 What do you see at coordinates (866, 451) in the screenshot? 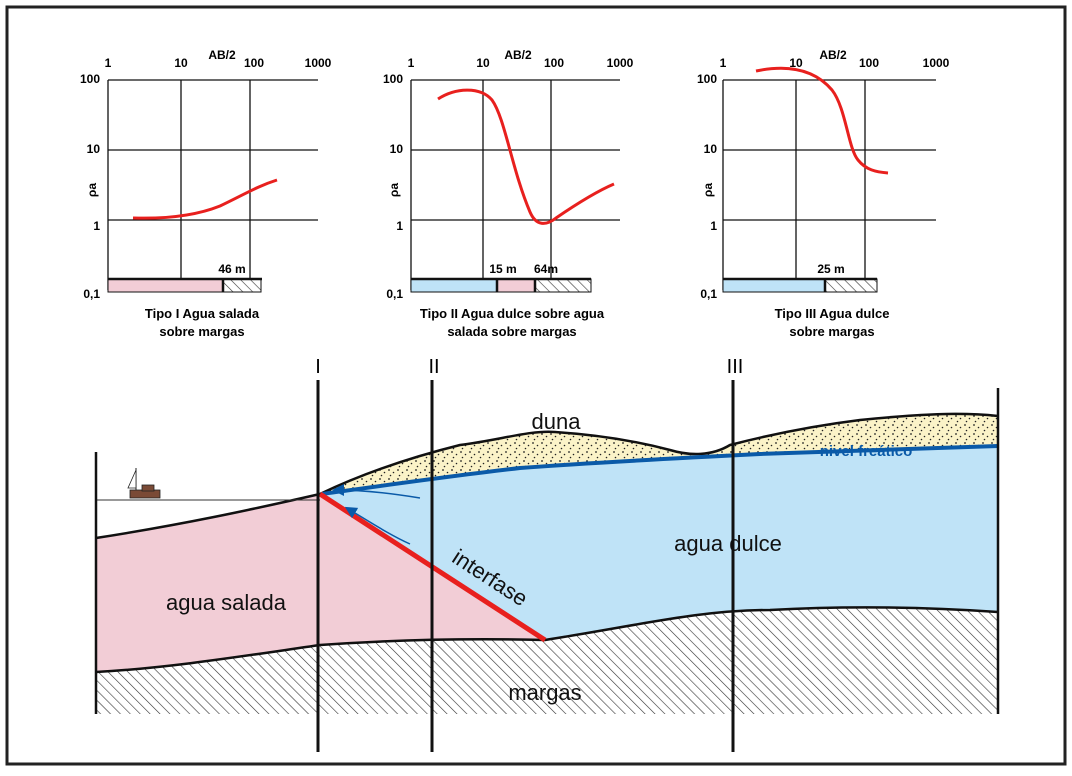
I see `label-nivel-freatico: nivel freático` at bounding box center [866, 451].